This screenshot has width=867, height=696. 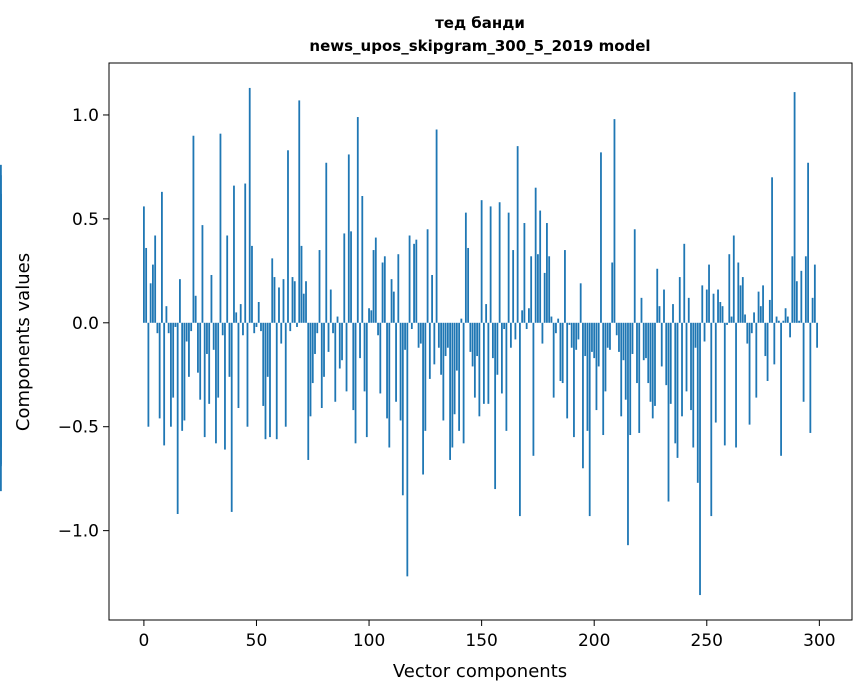 I want to click on x-tick-label: 150, so click(x=481, y=641).